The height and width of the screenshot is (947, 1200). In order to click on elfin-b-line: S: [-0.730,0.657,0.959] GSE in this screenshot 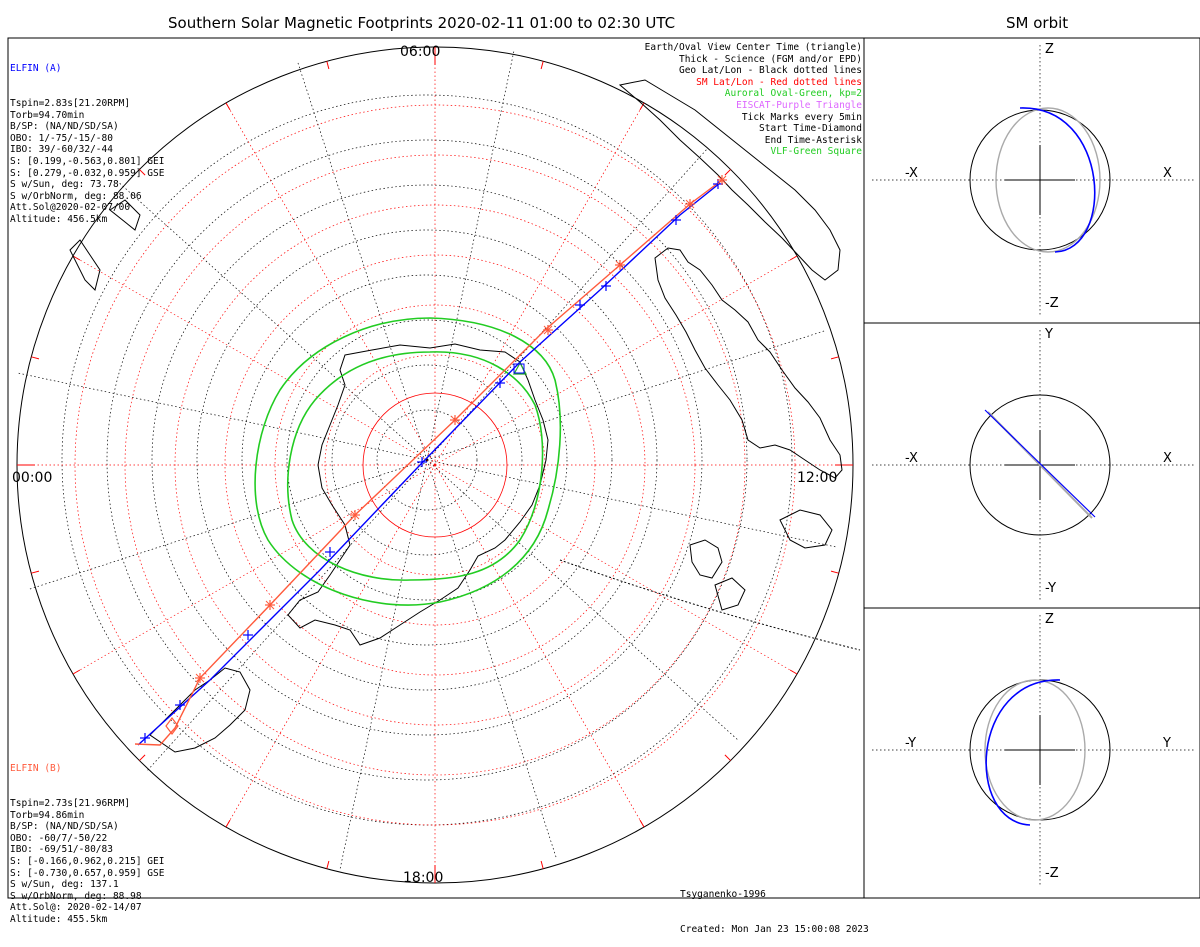, I will do `click(87, 873)`.